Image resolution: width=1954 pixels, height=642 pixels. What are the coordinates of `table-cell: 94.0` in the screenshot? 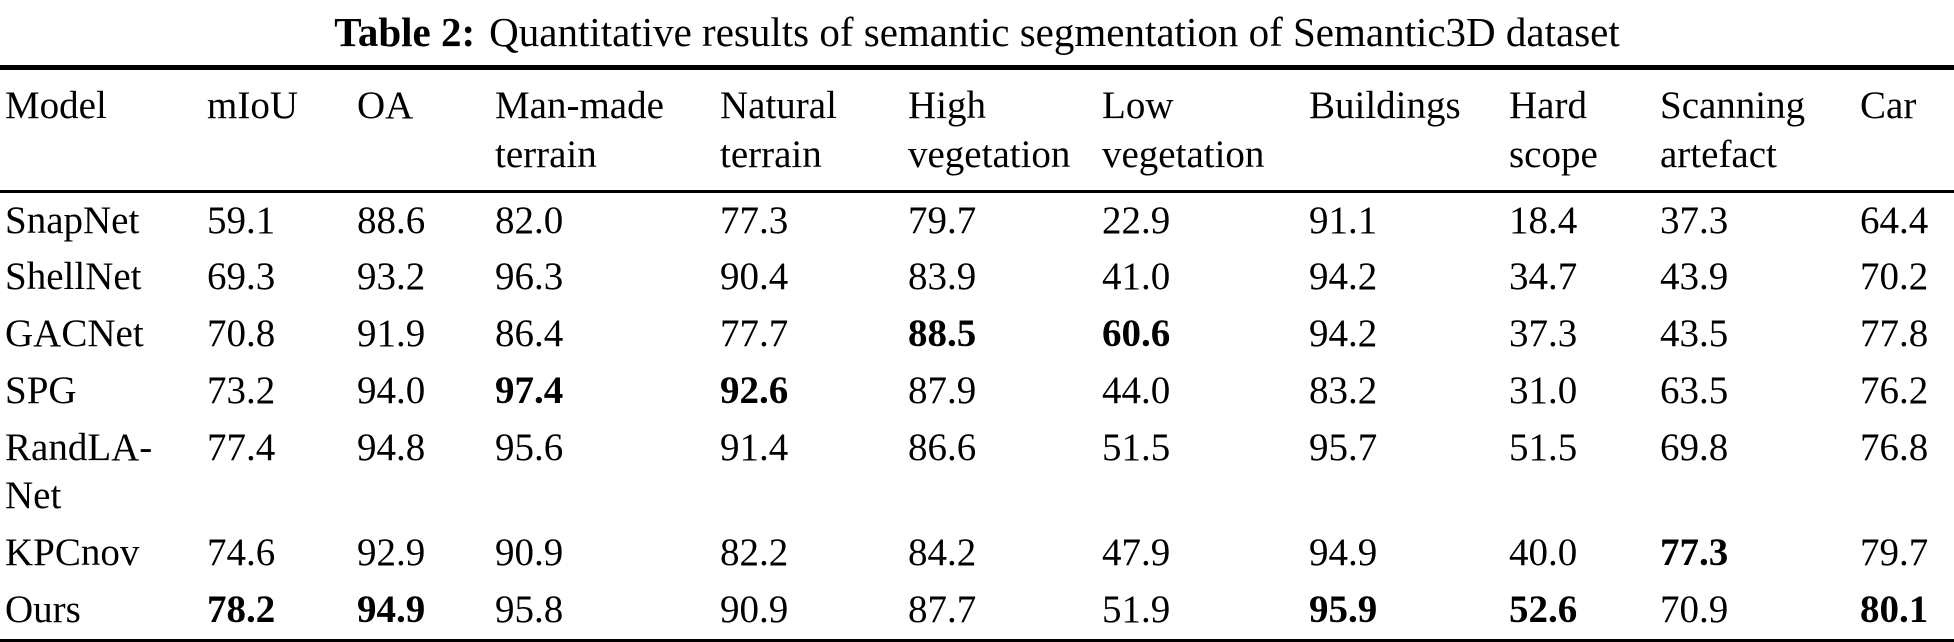 It's located at (391, 390).